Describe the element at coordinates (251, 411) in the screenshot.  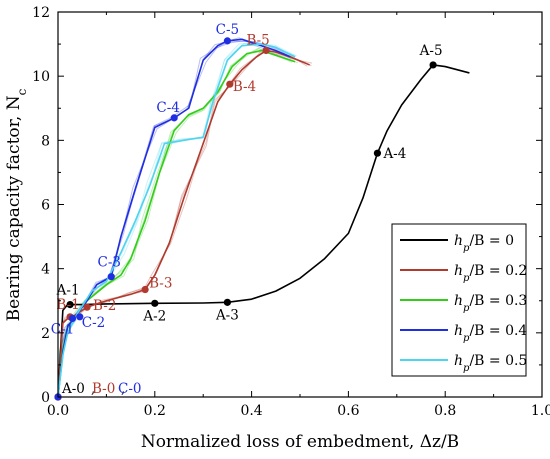
I see `x-tick-label: 0.4` at that location.